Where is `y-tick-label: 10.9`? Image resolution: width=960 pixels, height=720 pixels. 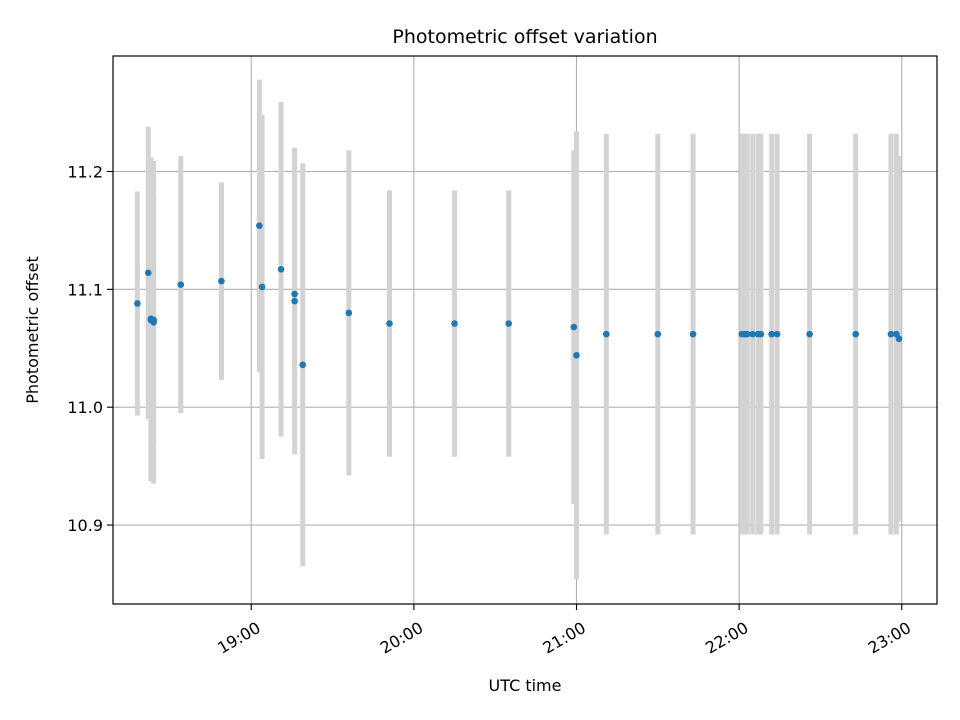 y-tick-label: 10.9 is located at coordinates (85, 525).